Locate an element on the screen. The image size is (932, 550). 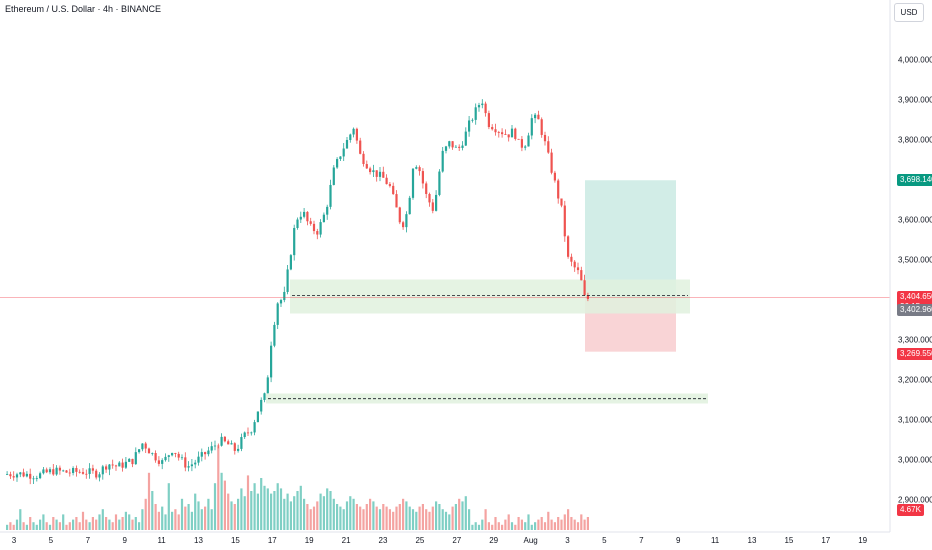
currency-button: USD is located at coordinates (909, 12).